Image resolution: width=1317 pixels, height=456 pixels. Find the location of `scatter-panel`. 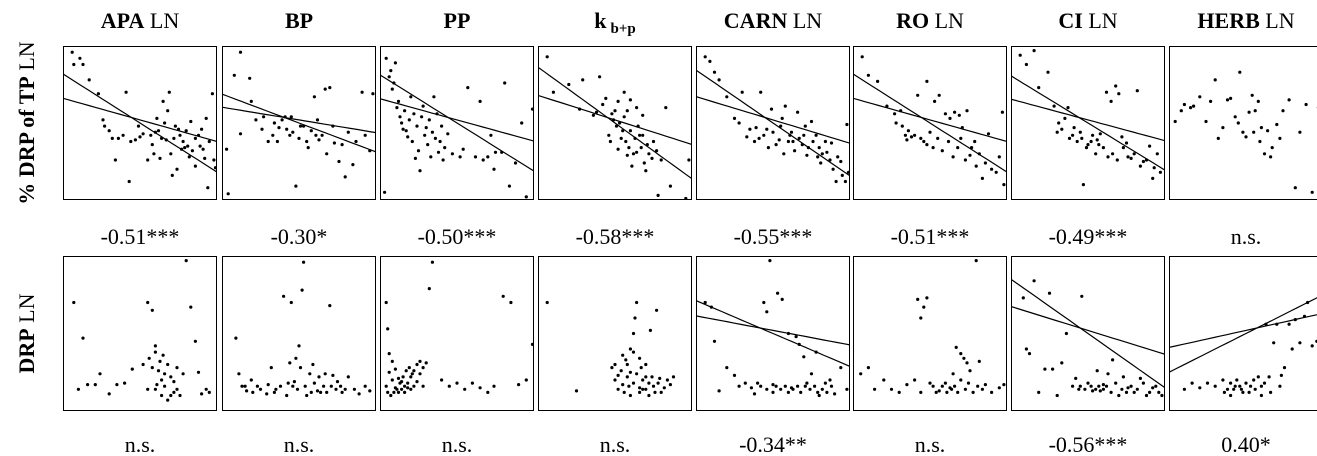

scatter-panel is located at coordinates (299, 123).